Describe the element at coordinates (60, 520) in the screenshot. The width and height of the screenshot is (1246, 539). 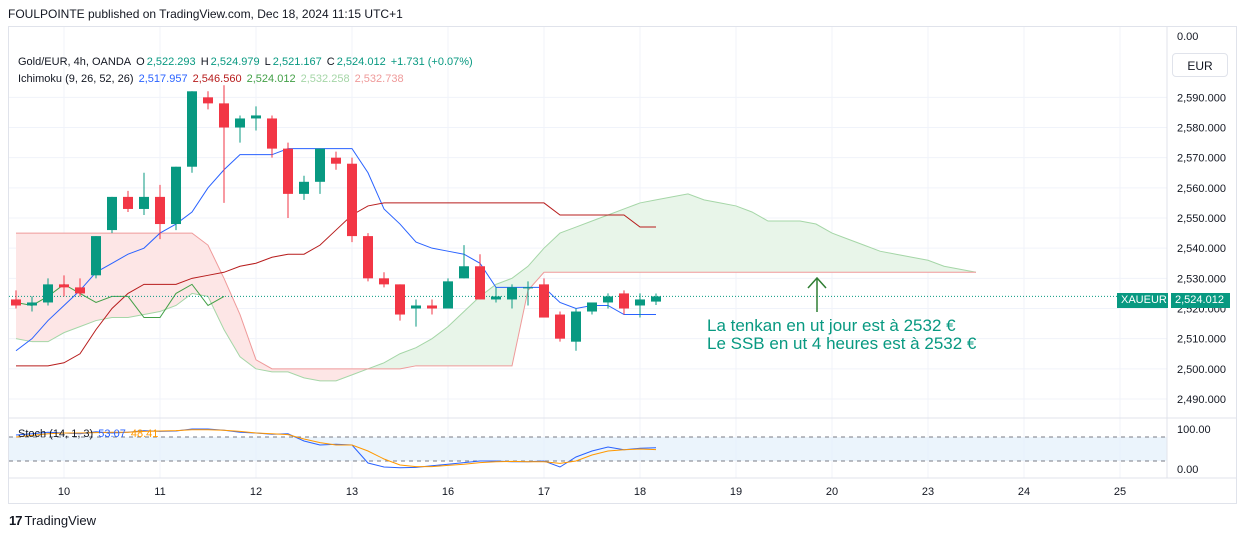
I see `tradingview-brand: TradingView` at that location.